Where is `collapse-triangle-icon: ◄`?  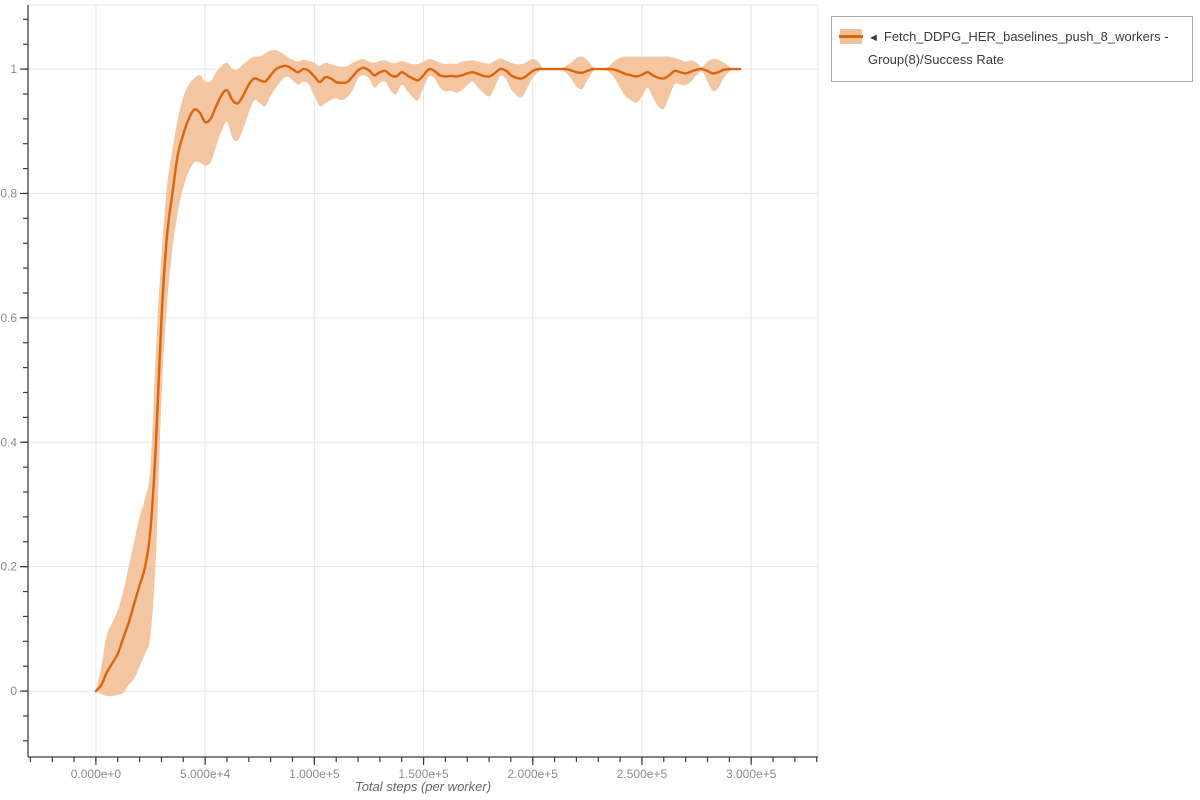 collapse-triangle-icon: ◄ is located at coordinates (873, 38).